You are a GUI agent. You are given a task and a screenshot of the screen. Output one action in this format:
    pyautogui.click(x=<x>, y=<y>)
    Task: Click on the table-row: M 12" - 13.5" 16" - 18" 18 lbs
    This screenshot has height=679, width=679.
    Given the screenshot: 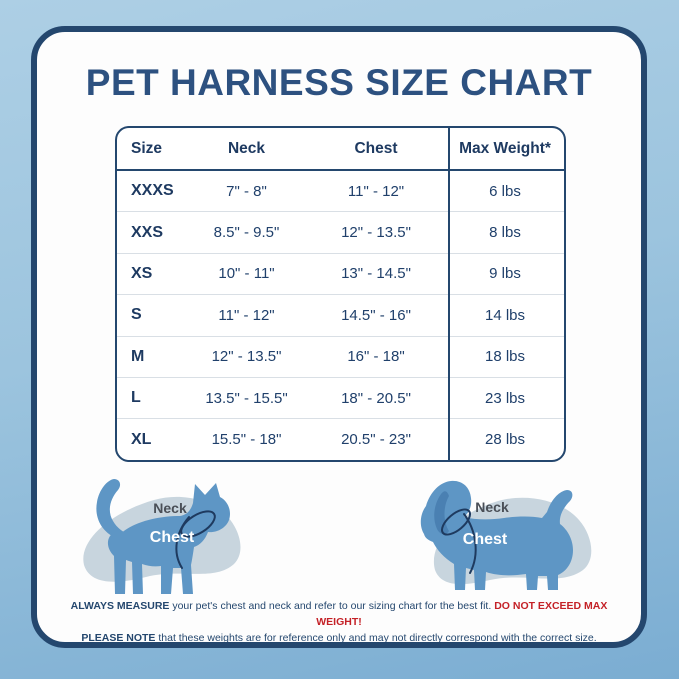 What is the action you would take?
    pyautogui.click(x=340, y=356)
    